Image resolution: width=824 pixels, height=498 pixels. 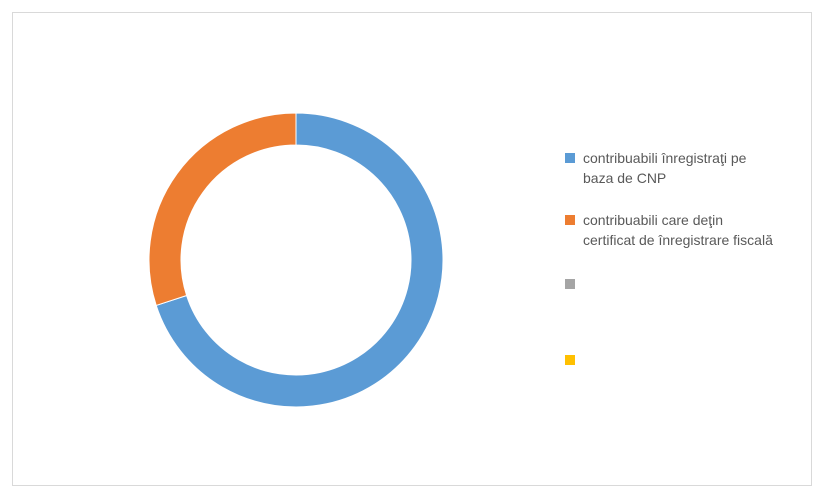 I want to click on legend-swatch-gray, so click(x=570, y=284).